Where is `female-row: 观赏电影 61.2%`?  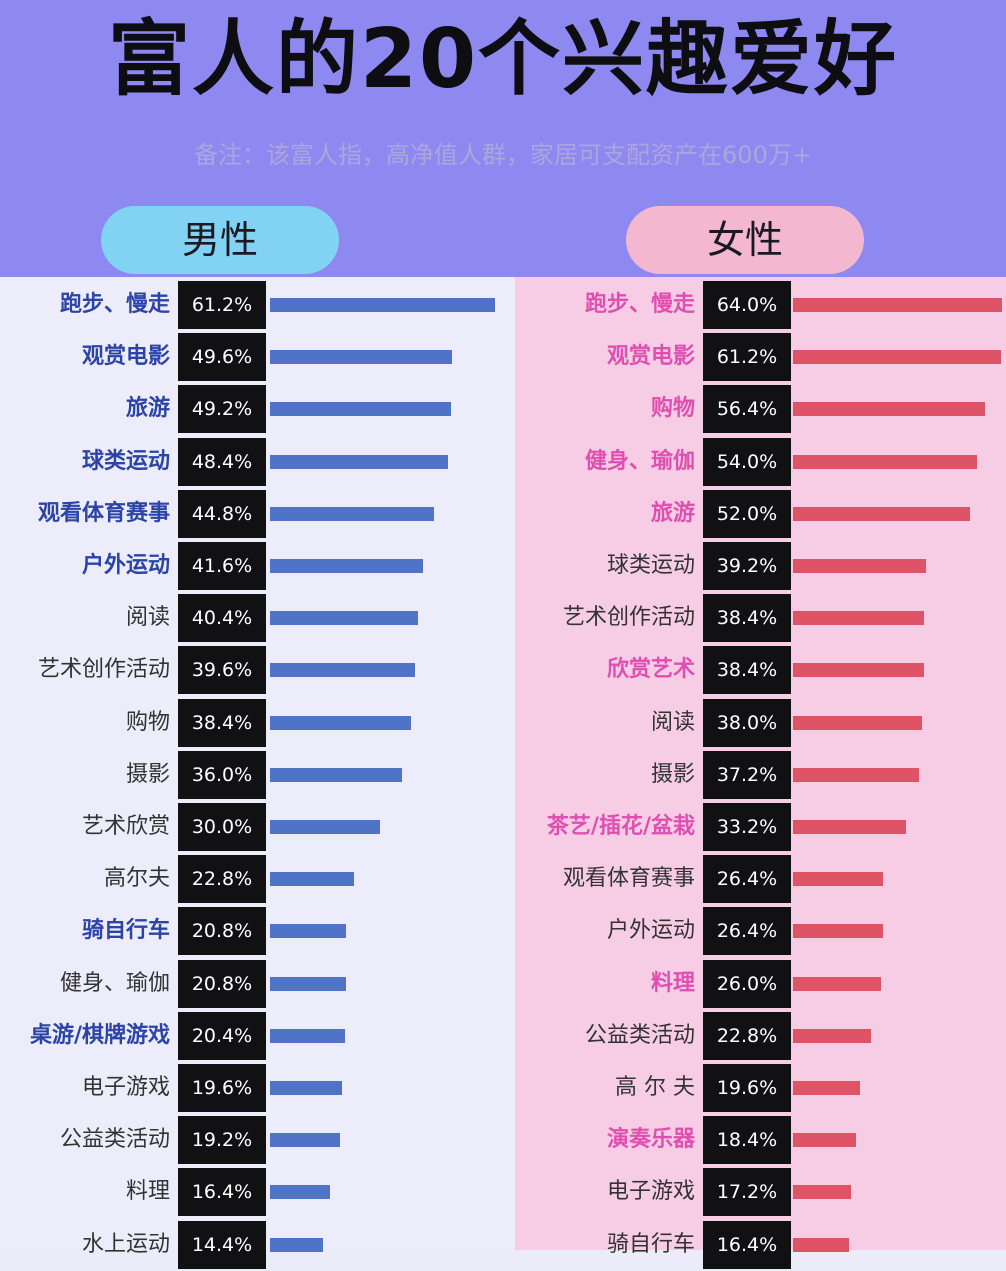 female-row: 观赏电影 61.2% is located at coordinates (760, 357).